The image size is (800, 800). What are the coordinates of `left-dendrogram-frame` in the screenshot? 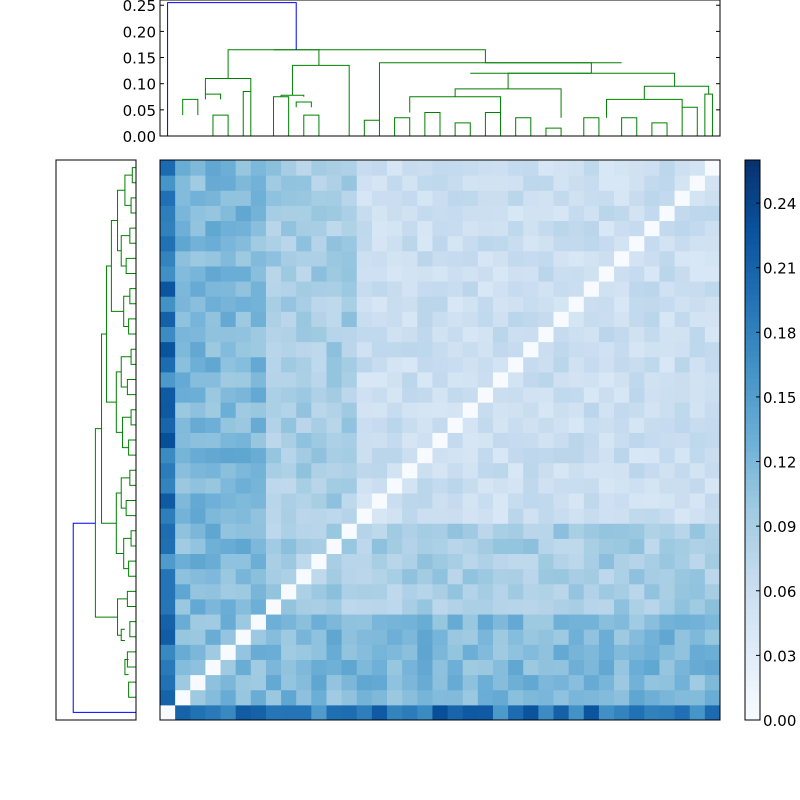 It's located at (96, 440).